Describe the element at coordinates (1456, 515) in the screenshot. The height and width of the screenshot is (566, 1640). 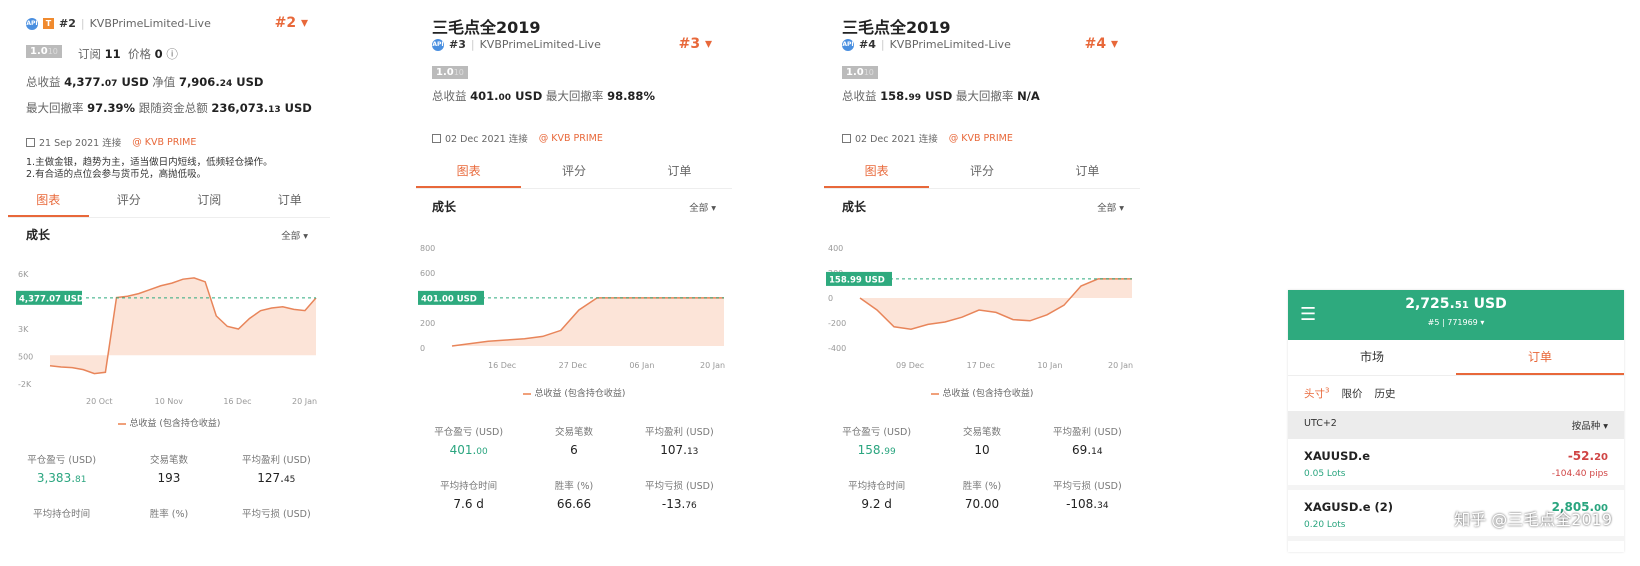
I see `position-row: XAGUSD.e (2) 0.20 Lots 2,805.00` at that location.